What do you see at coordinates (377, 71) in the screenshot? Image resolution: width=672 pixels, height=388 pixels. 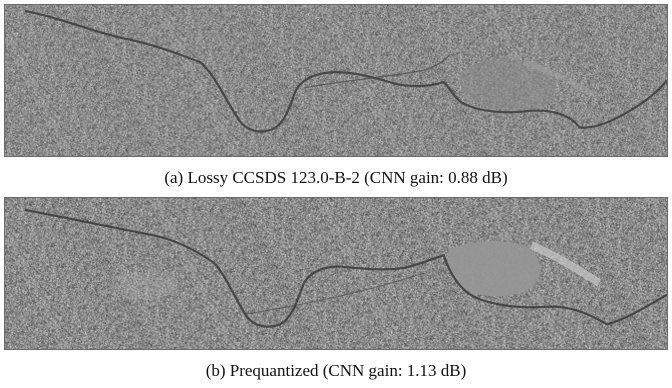 I see `secondary-edge-a` at bounding box center [377, 71].